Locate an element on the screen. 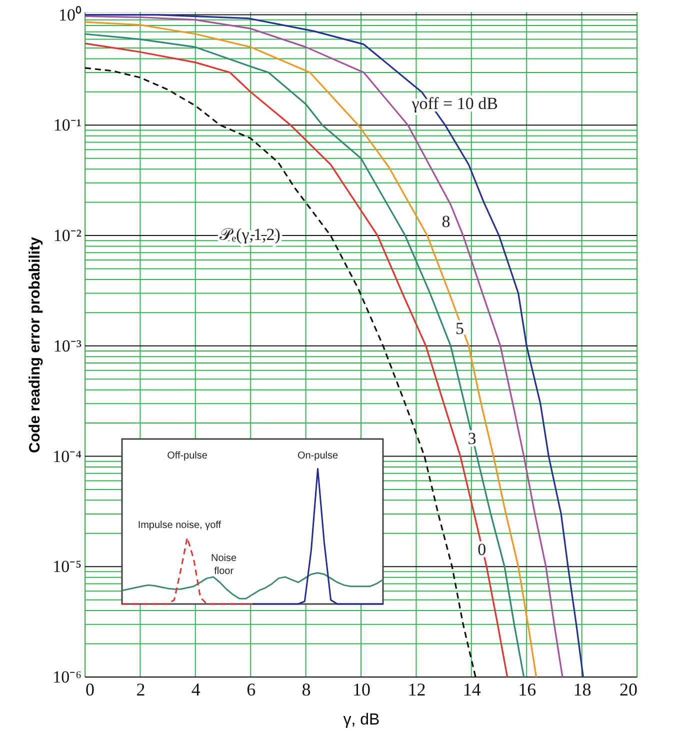 The height and width of the screenshot is (733, 673). x-tick-label: 4 is located at coordinates (195, 690).